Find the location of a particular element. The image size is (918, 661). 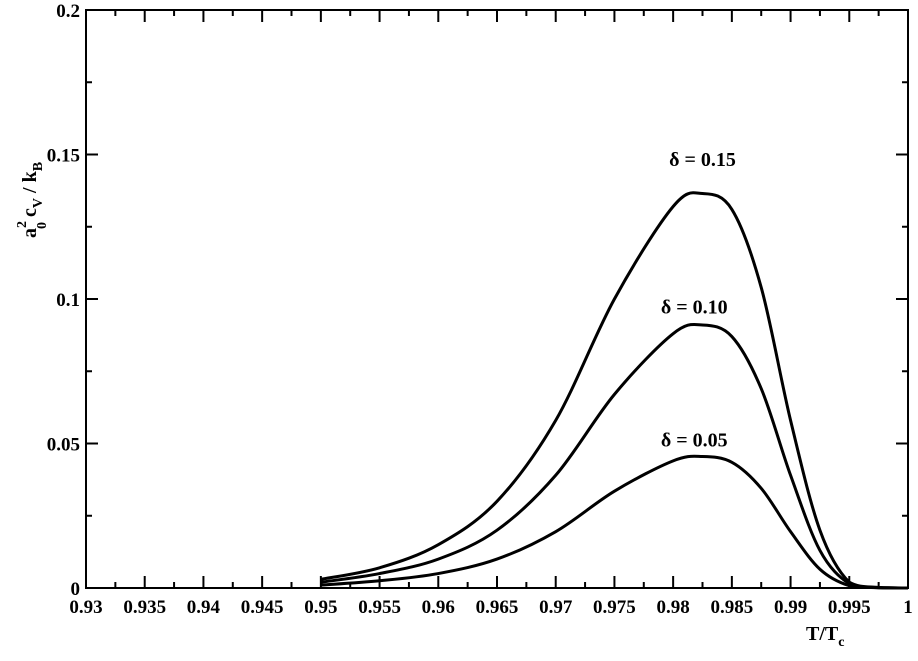

x-tick-label: 0.955 is located at coordinates (379, 607).